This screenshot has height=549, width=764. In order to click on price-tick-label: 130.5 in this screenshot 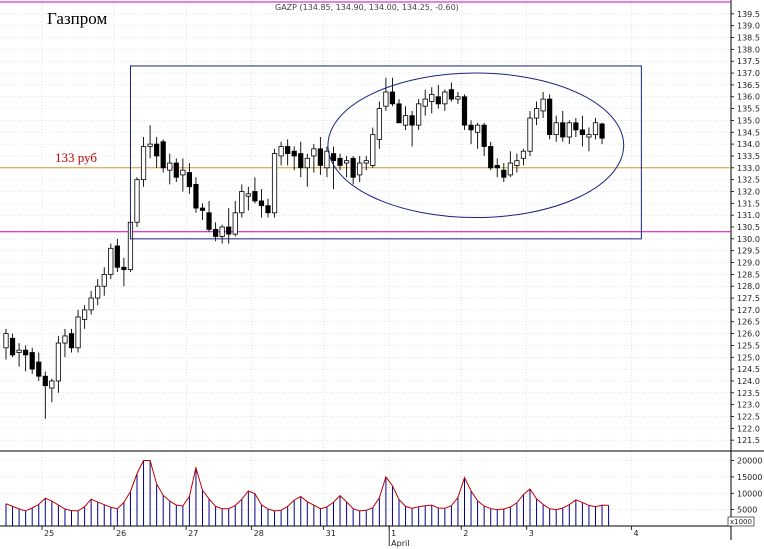, I will do `click(748, 227)`.